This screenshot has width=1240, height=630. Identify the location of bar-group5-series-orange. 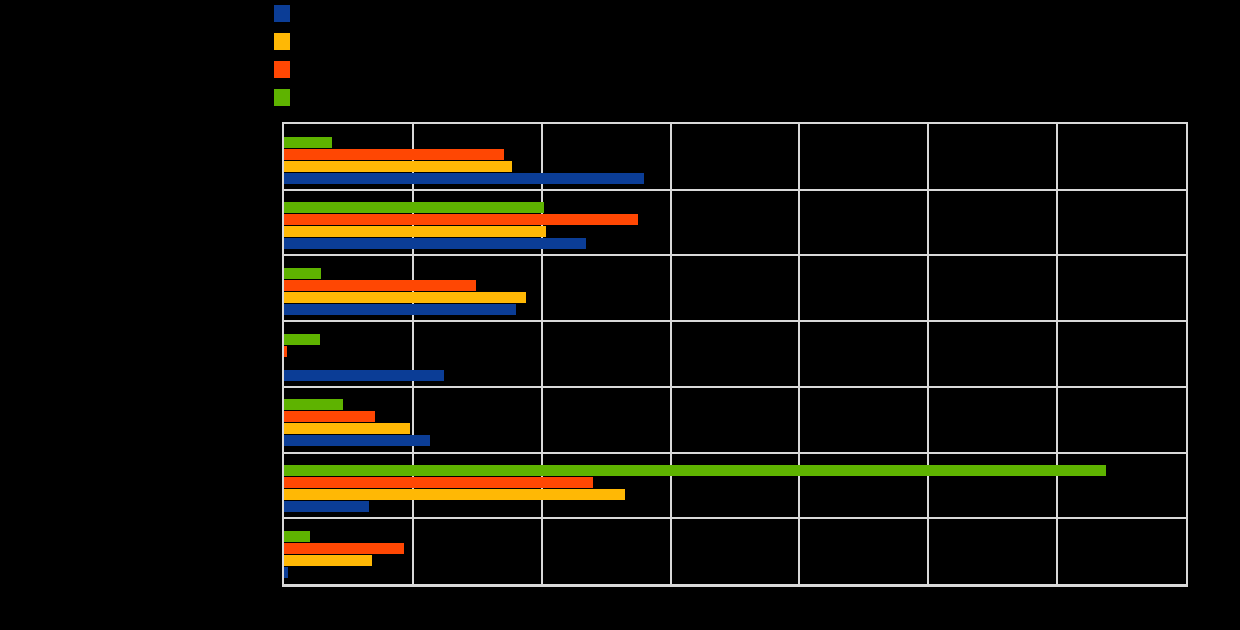
(329, 416).